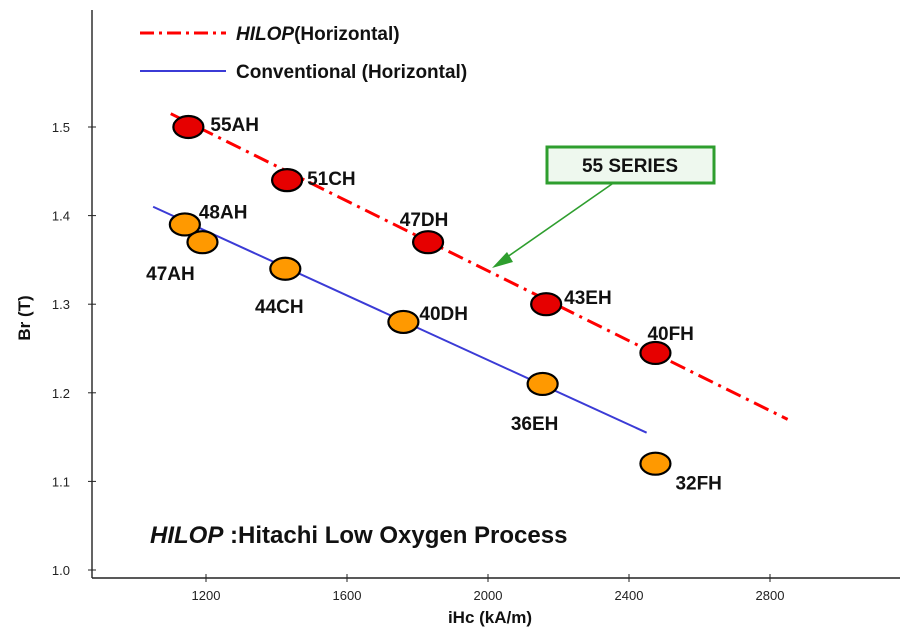 This screenshot has width=901, height=630. I want to click on point-label-43eh: 43EH, so click(588, 298).